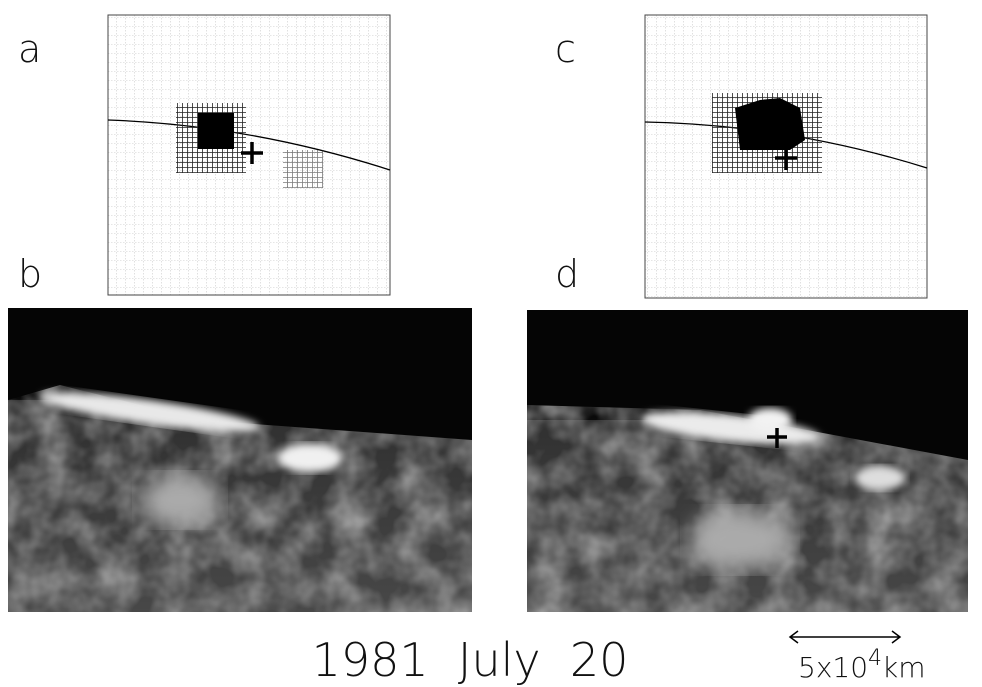  Describe the element at coordinates (845, 637) in the screenshot. I see `scale-arrow` at that location.